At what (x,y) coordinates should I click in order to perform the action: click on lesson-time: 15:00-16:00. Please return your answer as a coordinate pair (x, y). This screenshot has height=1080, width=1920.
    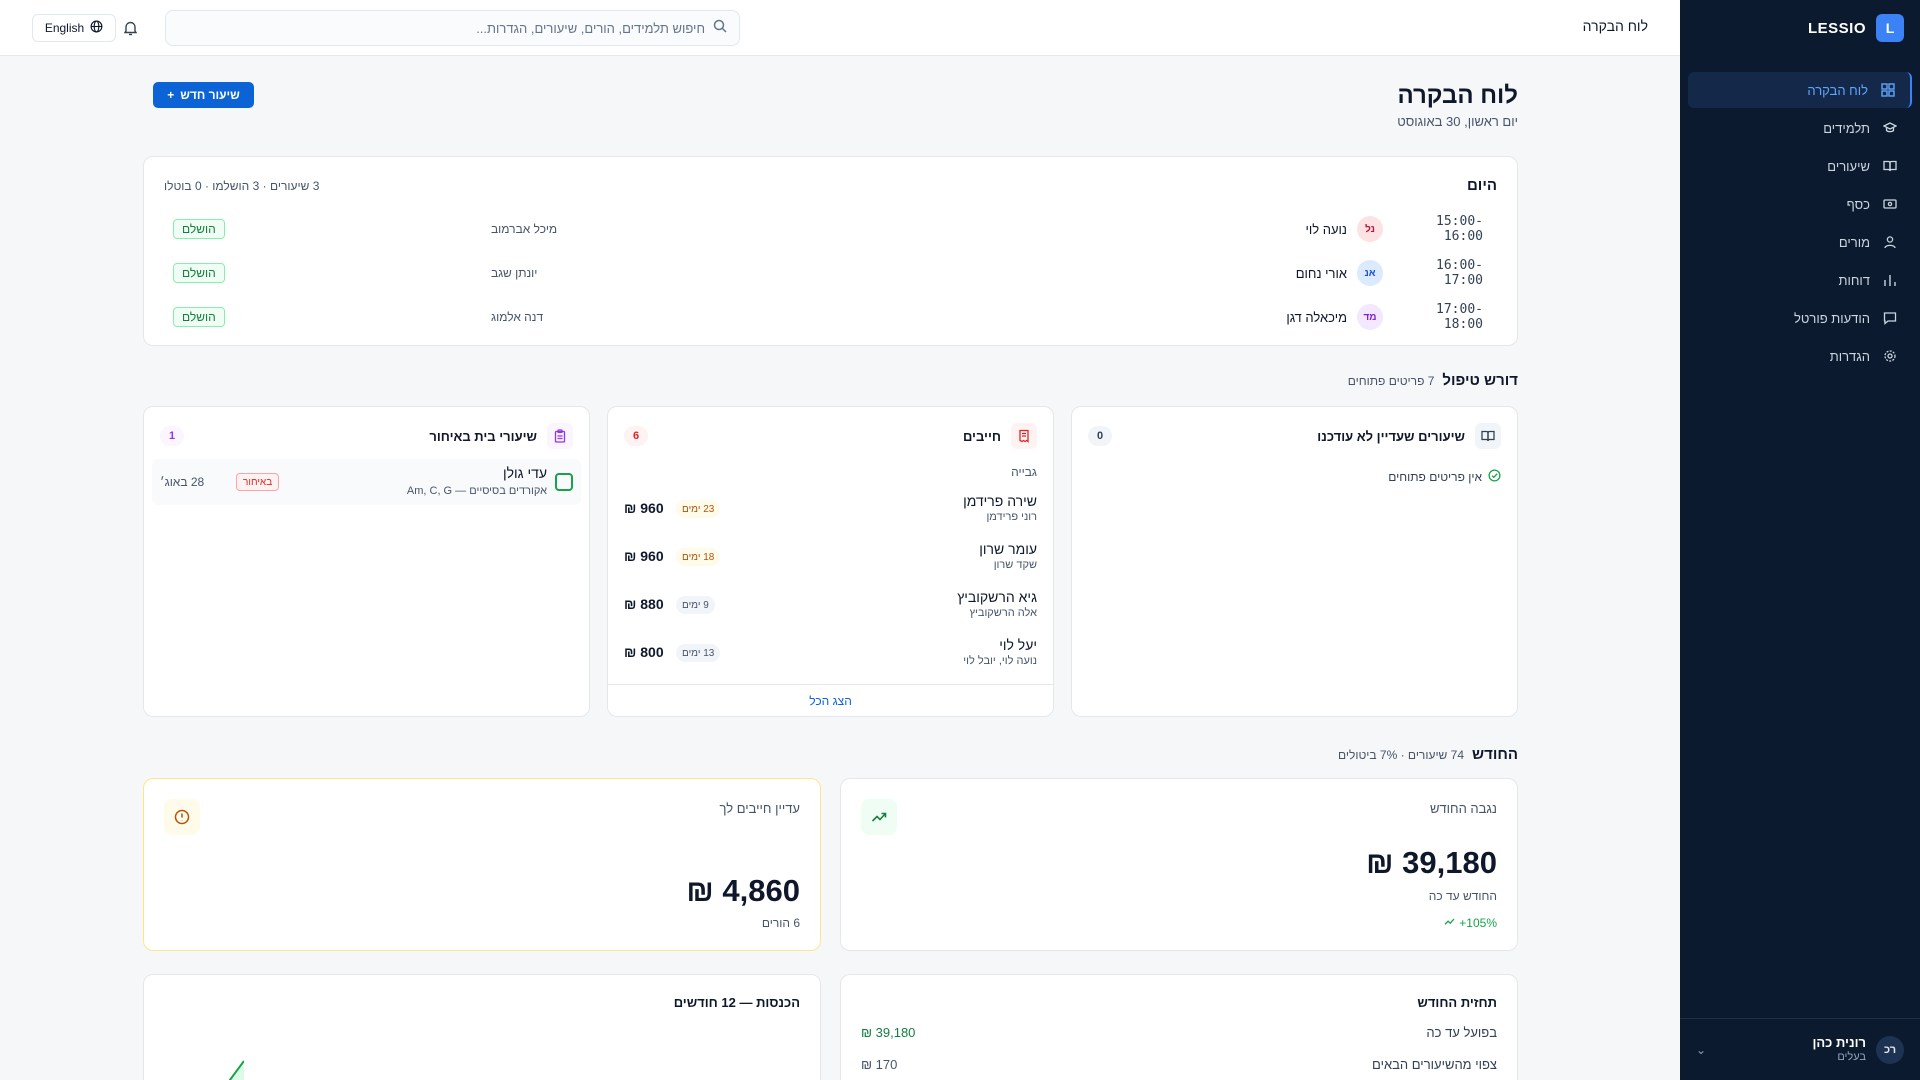
    Looking at the image, I should click on (1459, 229).